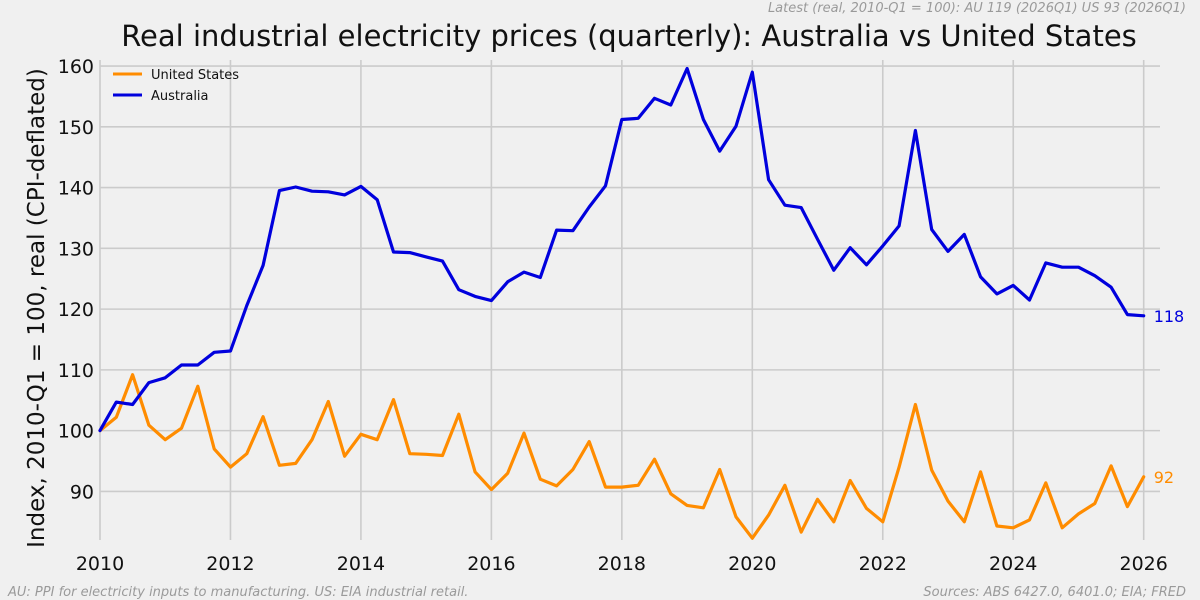  What do you see at coordinates (883, 564) in the screenshot?
I see `x-tick-2022: 2022` at bounding box center [883, 564].